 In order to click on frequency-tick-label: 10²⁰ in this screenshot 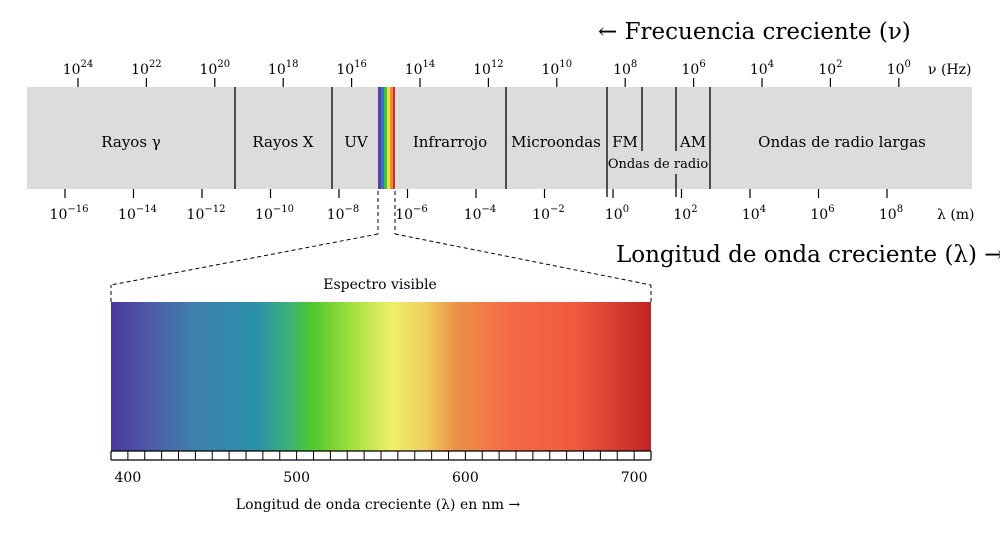, I will do `click(215, 68)`.